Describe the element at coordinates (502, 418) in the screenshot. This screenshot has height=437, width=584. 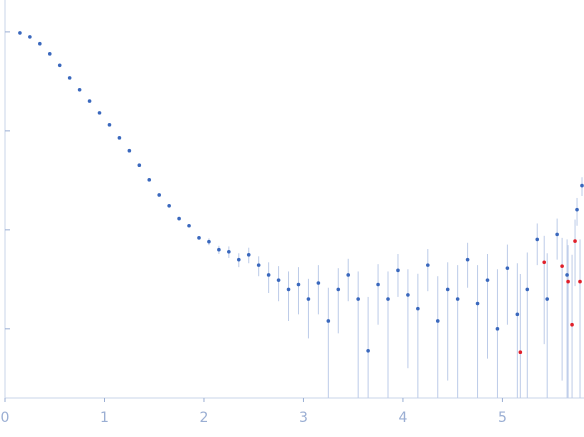
I see `x-tick-label: 5` at that location.